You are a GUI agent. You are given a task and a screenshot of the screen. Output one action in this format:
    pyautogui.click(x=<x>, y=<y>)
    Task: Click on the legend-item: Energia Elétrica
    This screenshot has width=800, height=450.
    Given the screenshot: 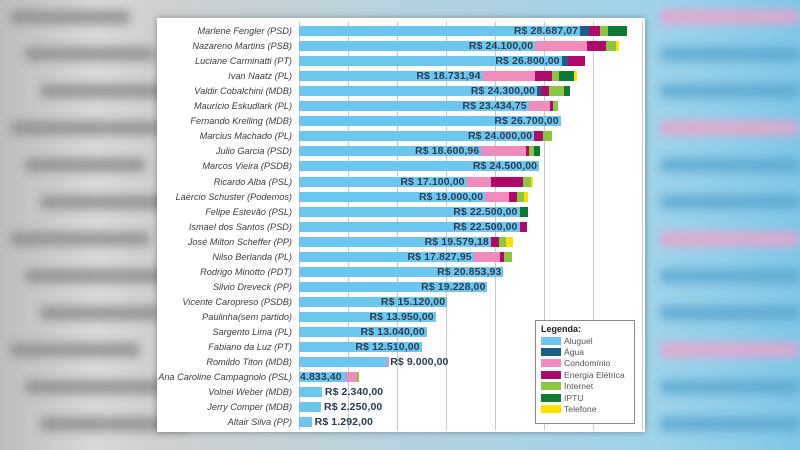 What is the action you would take?
    pyautogui.click(x=585, y=374)
    